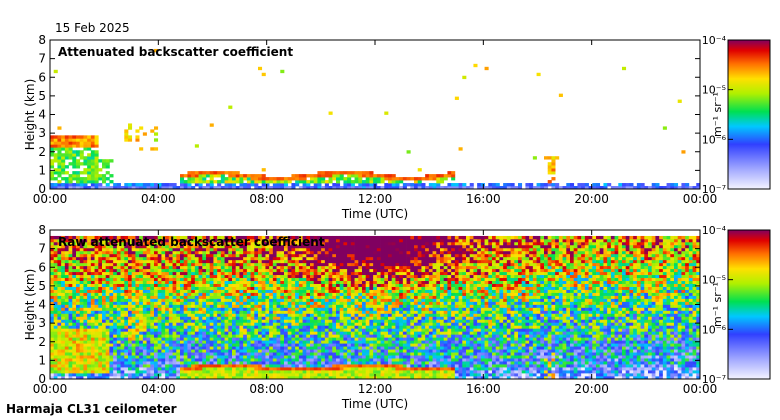  What do you see at coordinates (42, 267) in the screenshot?
I see `y-tick-label-2-6: 6` at bounding box center [42, 267].